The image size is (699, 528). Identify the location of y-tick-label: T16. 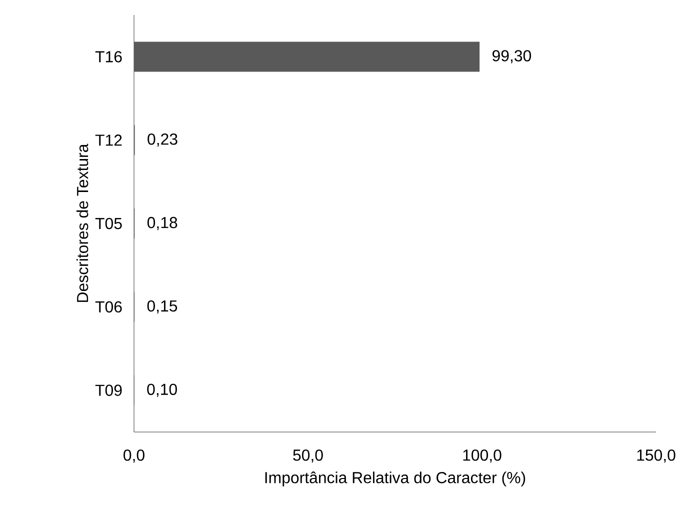
(108, 56).